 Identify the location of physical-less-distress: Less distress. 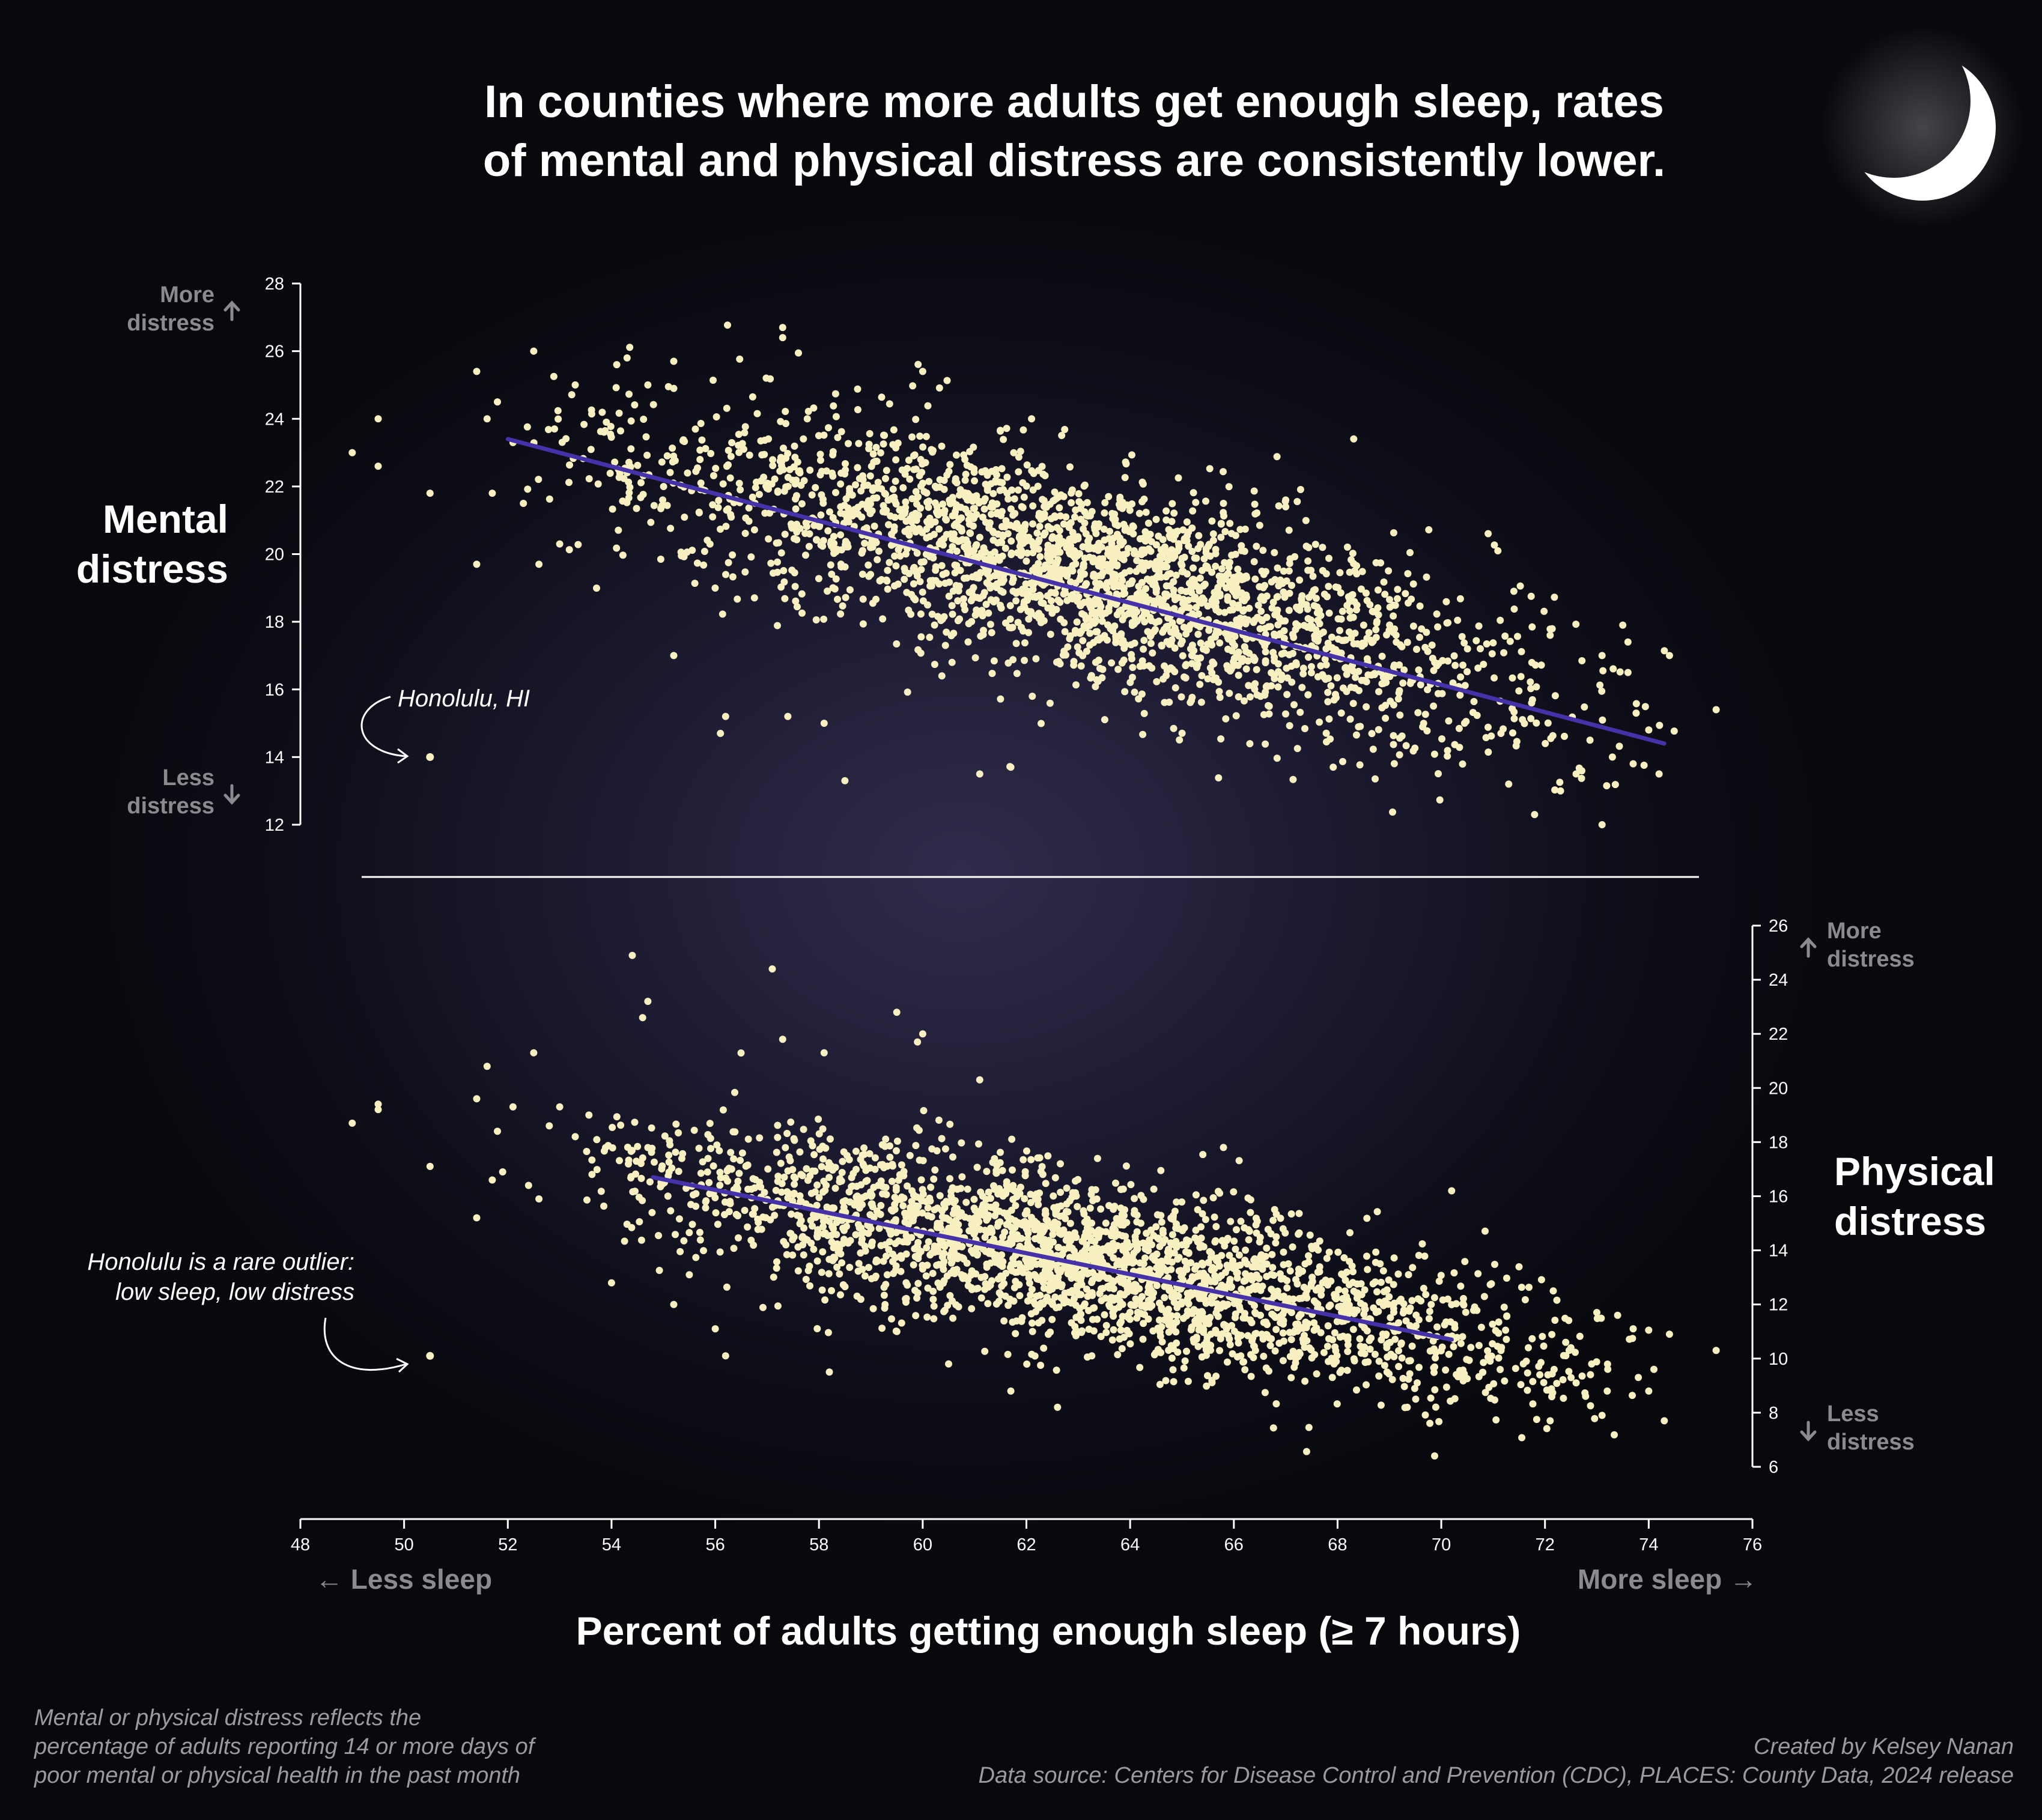
(1857, 1428).